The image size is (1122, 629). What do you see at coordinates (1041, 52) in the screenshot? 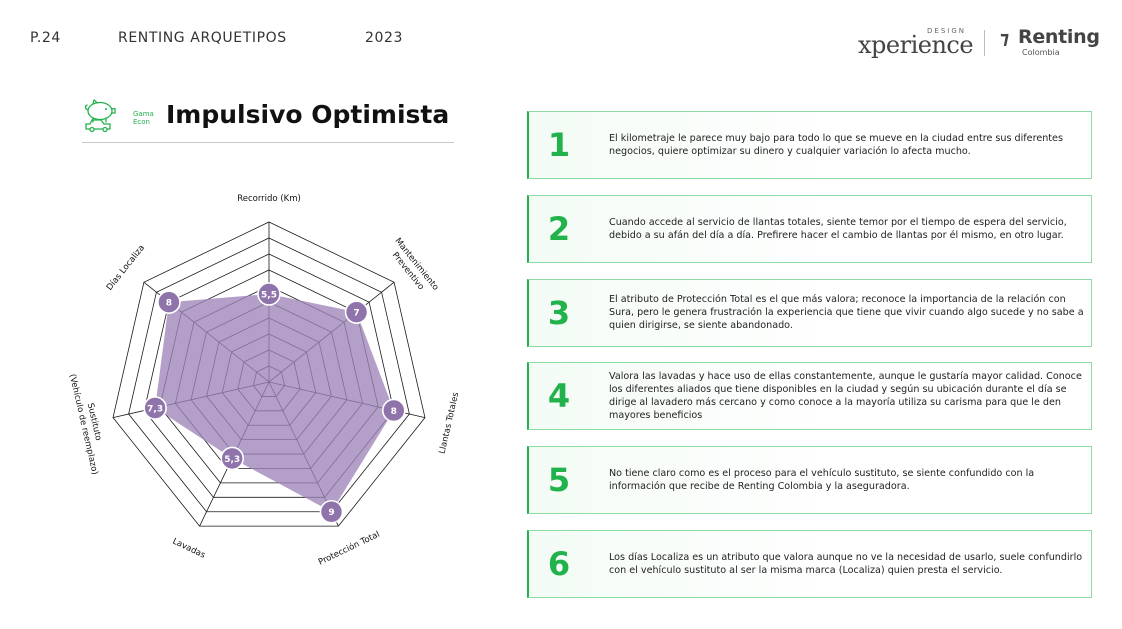
I see `logo-colombia-word: Colombia` at bounding box center [1041, 52].